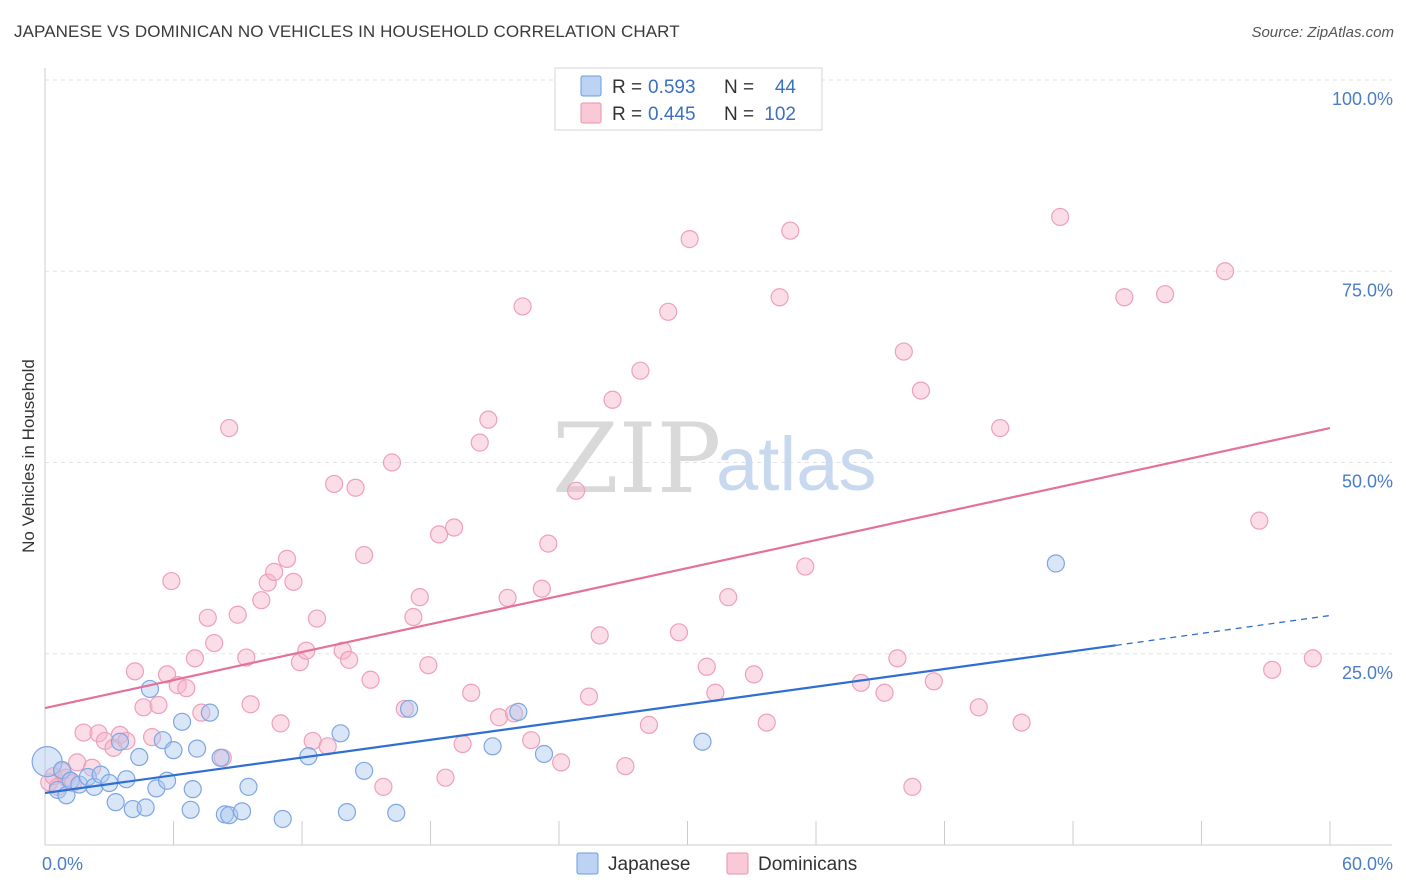 The image size is (1406, 892). What do you see at coordinates (1367, 864) in the screenshot?
I see `x-tick-max: 60.0%` at bounding box center [1367, 864].